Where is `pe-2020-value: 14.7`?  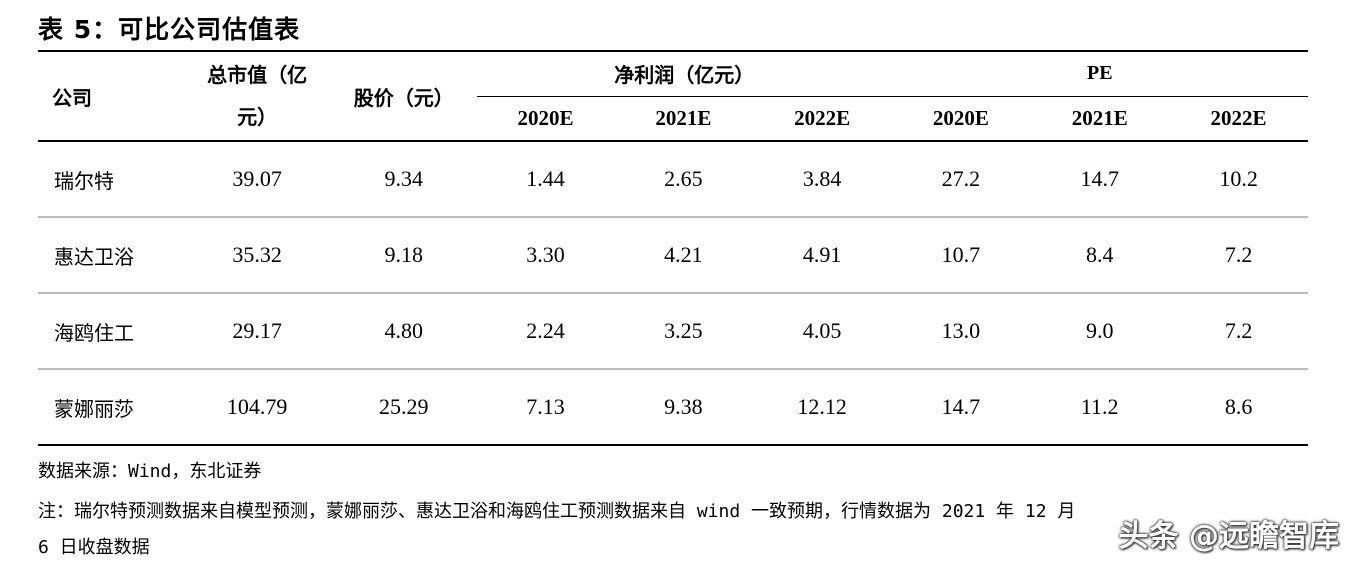
pe-2020-value: 14.7 is located at coordinates (961, 407).